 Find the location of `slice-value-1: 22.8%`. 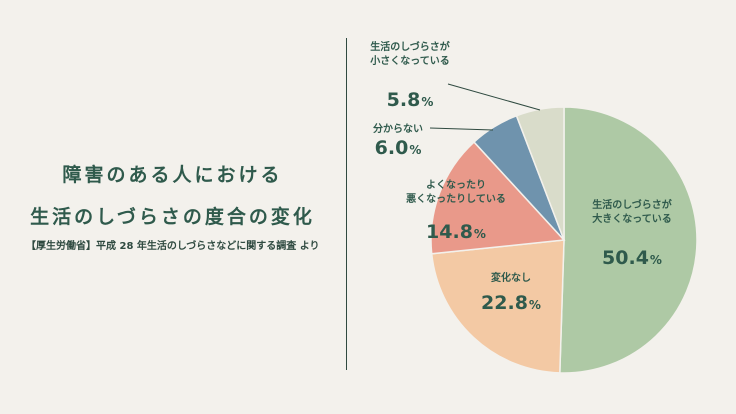

slice-value-1: 22.8% is located at coordinates (511, 303).